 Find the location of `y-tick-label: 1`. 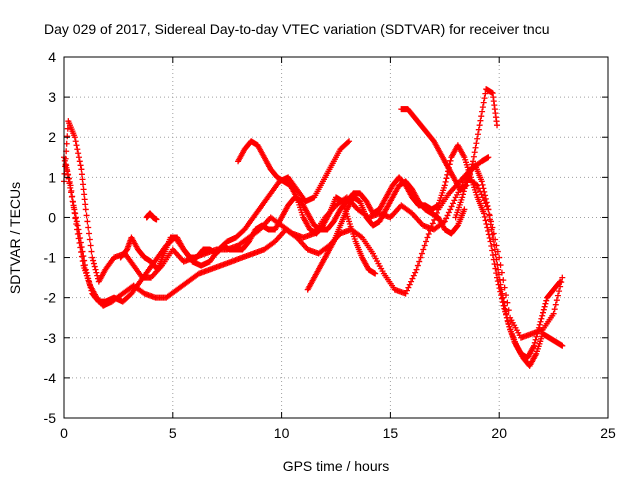

y-tick-label: 1 is located at coordinates (52, 177).